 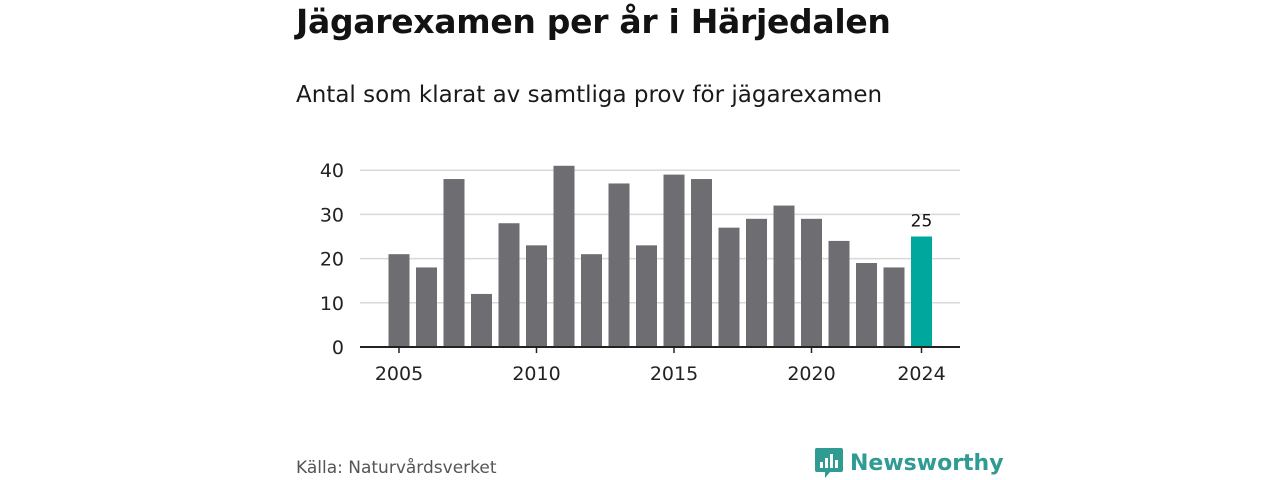 What do you see at coordinates (927, 463) in the screenshot?
I see `brand-name: Newsworthy` at bounding box center [927, 463].